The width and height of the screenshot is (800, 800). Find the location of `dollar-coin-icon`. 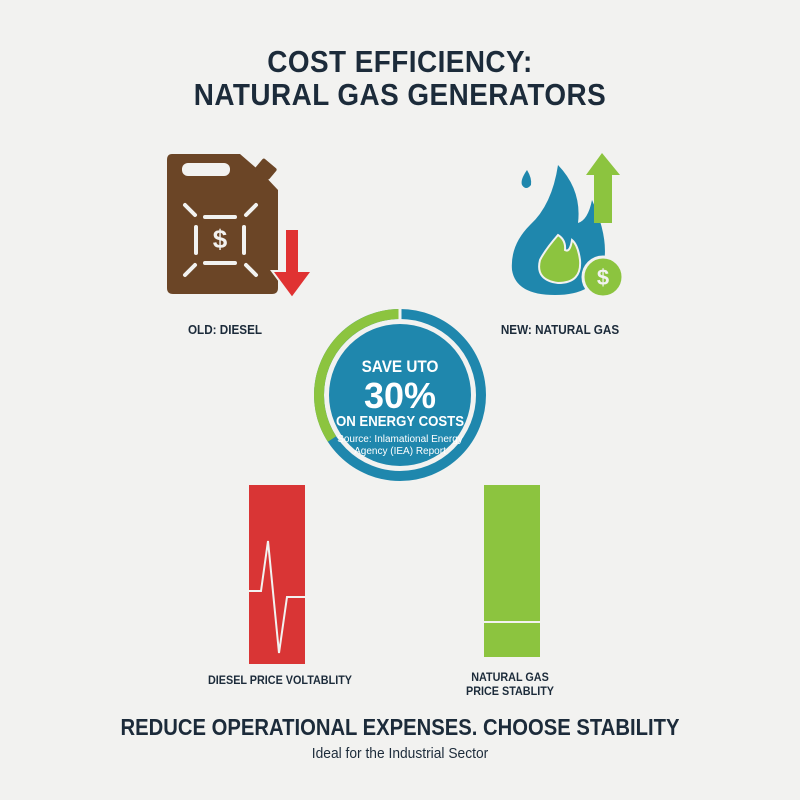

dollar-coin-icon is located at coordinates (603, 277).